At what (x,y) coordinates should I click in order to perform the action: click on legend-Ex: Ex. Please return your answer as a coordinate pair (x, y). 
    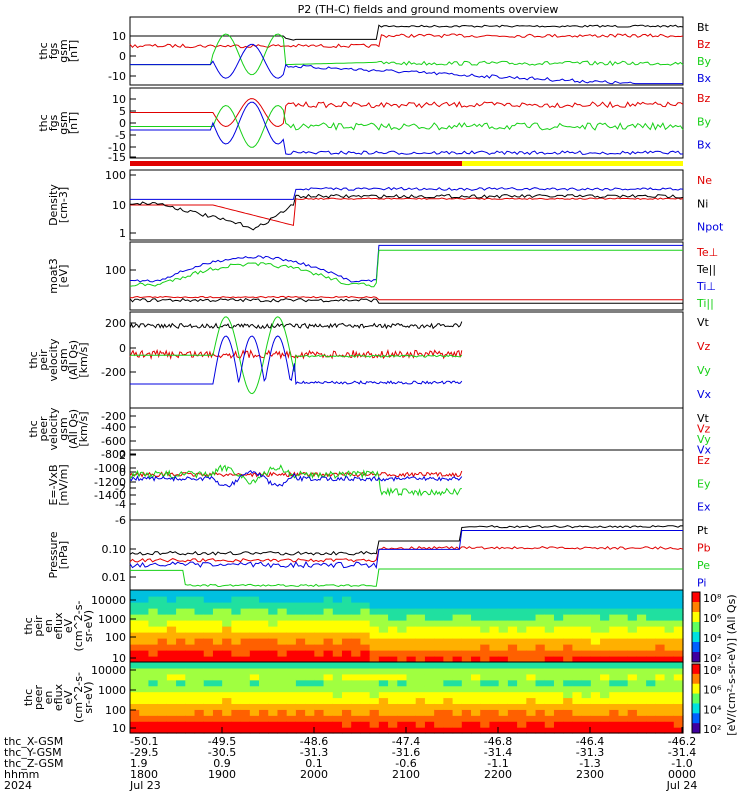
    Looking at the image, I should click on (704, 507).